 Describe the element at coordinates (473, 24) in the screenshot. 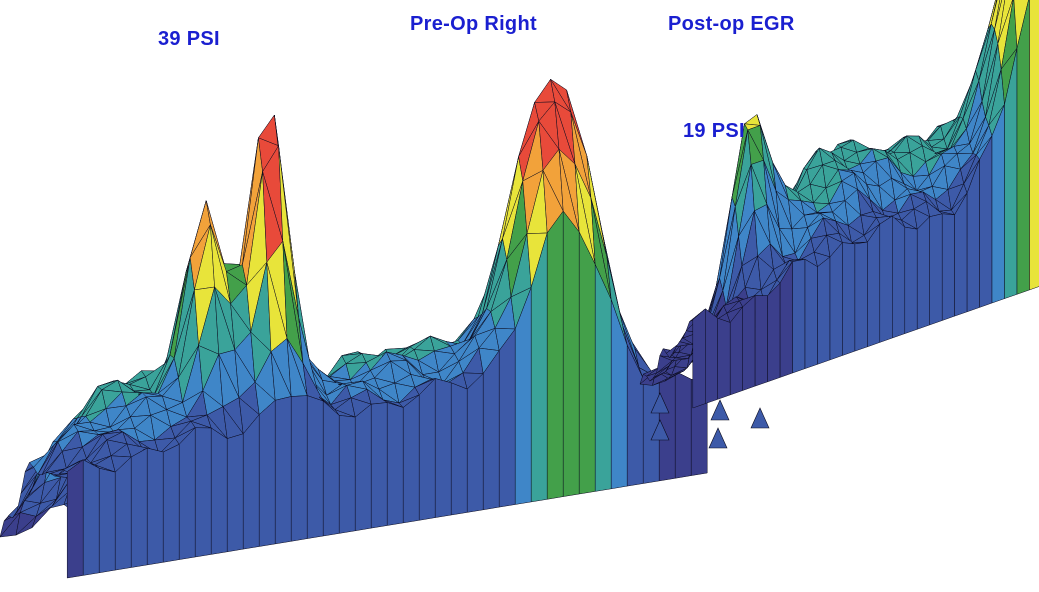

I see `preop-title: Pre-Op Right` at that location.